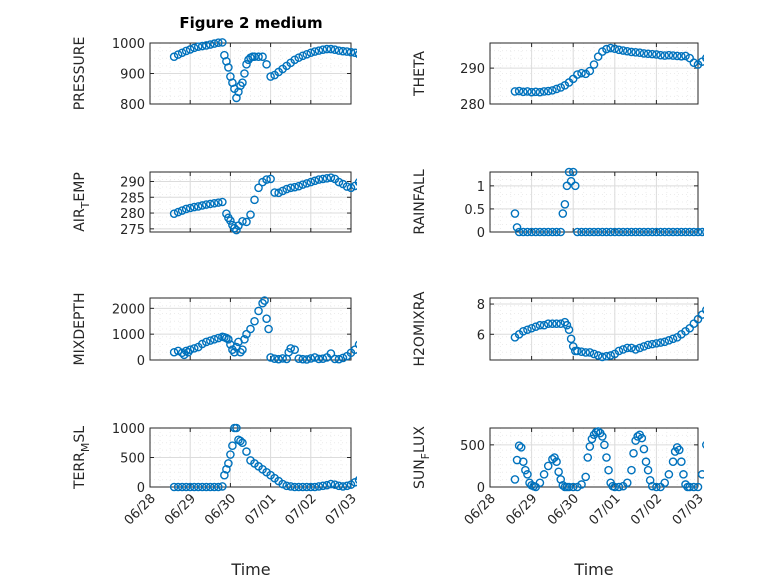  I want to click on y-tick-label: 285, so click(132, 198).